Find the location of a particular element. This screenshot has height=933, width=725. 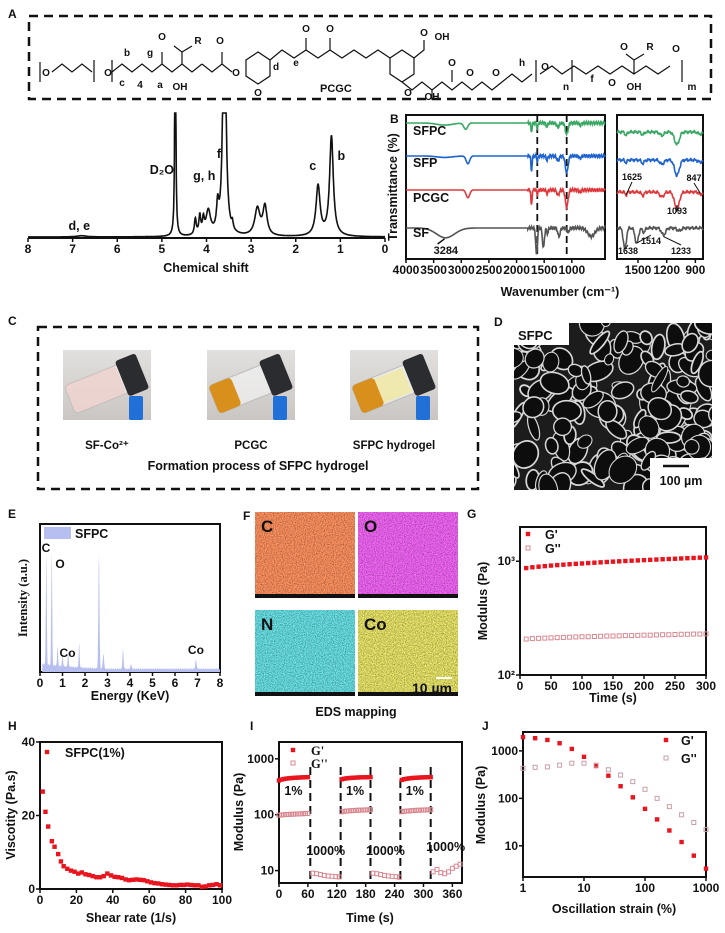

x-axis-title: Time (s) is located at coordinates (613, 698).